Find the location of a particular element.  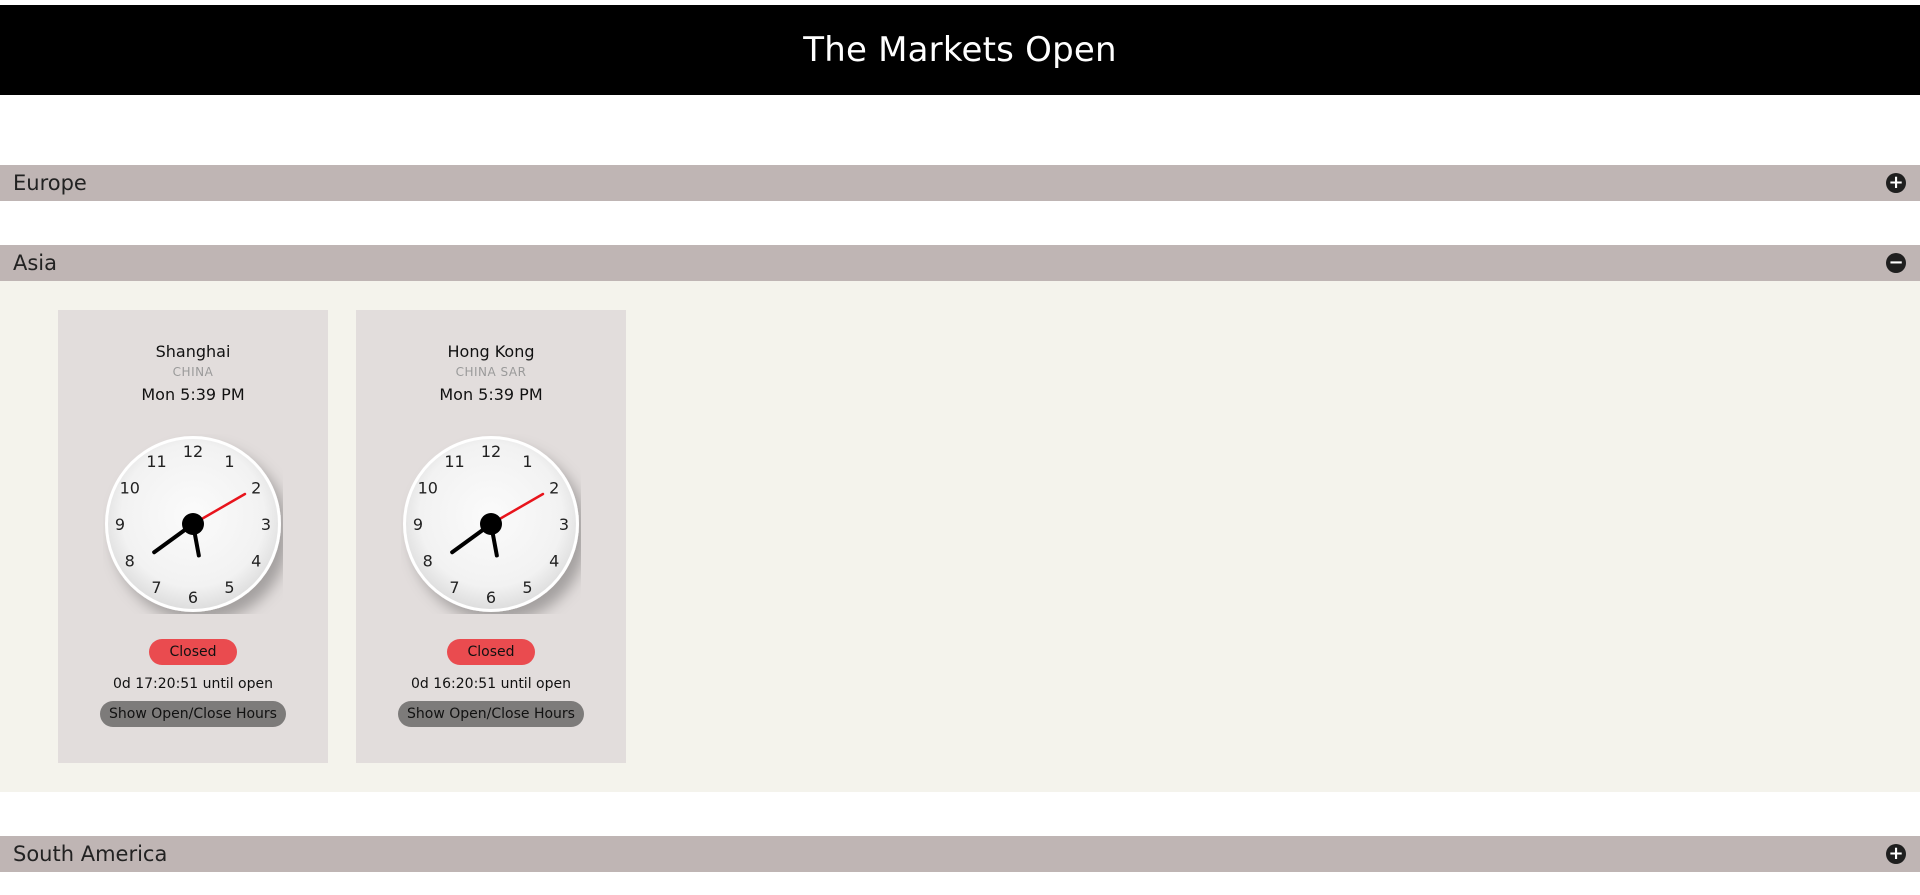

region-header-europe: Europe + is located at coordinates (960, 183).